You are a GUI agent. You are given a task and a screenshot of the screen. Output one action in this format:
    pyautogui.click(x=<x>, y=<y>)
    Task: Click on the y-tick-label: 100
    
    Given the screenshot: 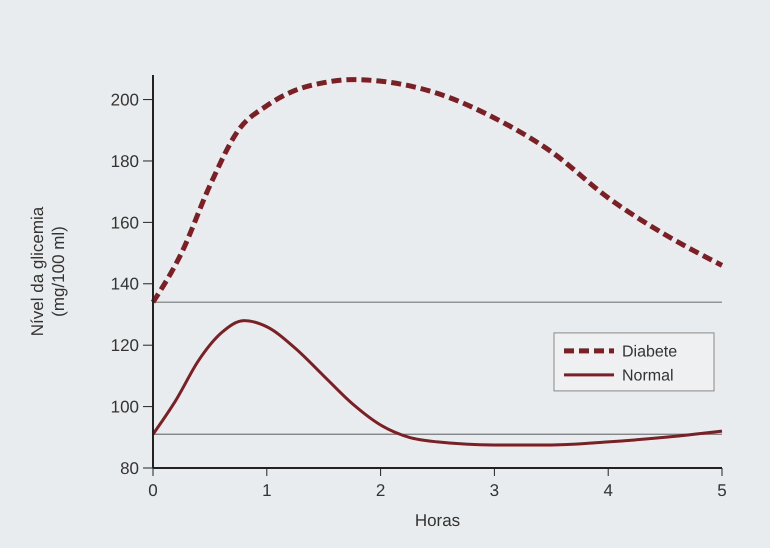 What is the action you would take?
    pyautogui.click(x=124, y=407)
    